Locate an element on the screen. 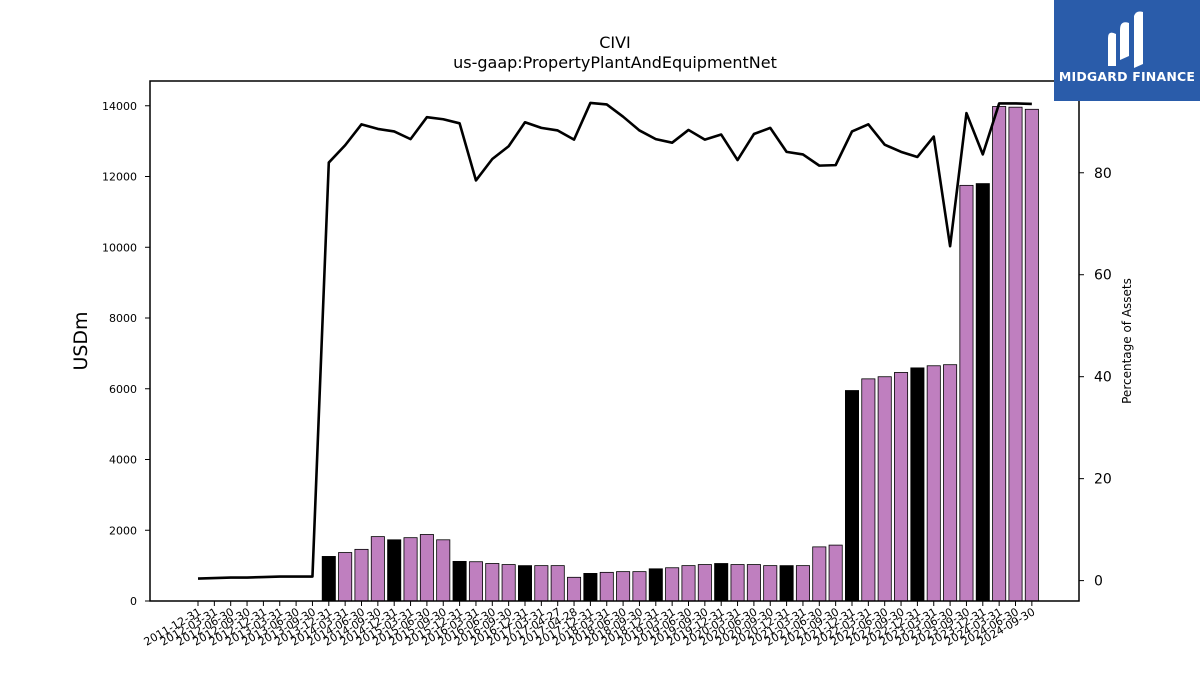 The width and height of the screenshot is (1200, 675). y2-tick-label: 40 is located at coordinates (1103, 378).